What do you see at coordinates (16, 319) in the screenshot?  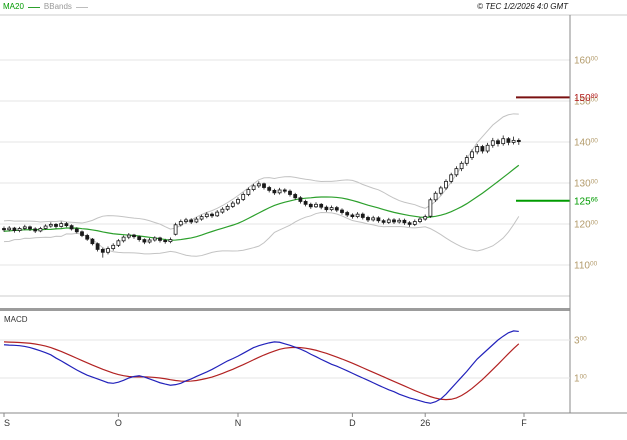 I see `macd-pane-label: MACD` at bounding box center [16, 319].